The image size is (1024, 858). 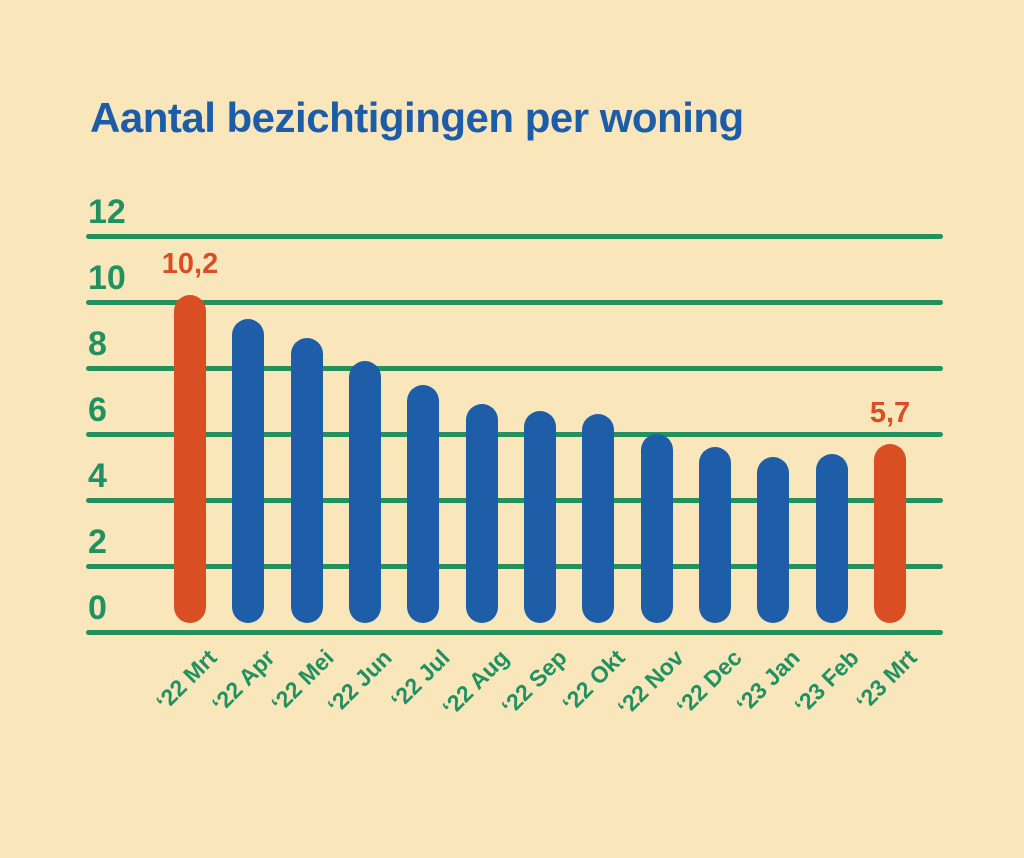 What do you see at coordinates (890, 412) in the screenshot?
I see `bar-value-label: 5,7` at bounding box center [890, 412].